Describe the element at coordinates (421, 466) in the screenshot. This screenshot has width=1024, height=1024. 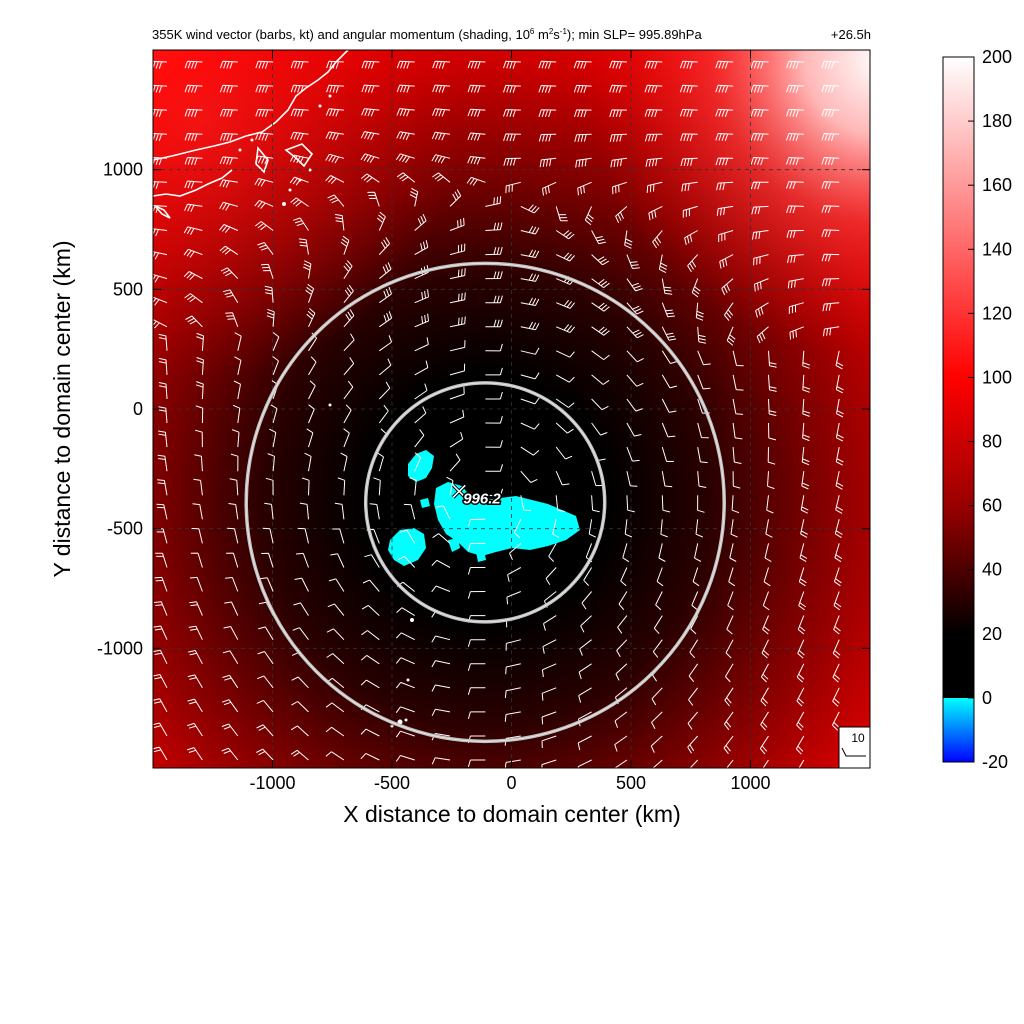
I see `cyan-patch-north` at that location.